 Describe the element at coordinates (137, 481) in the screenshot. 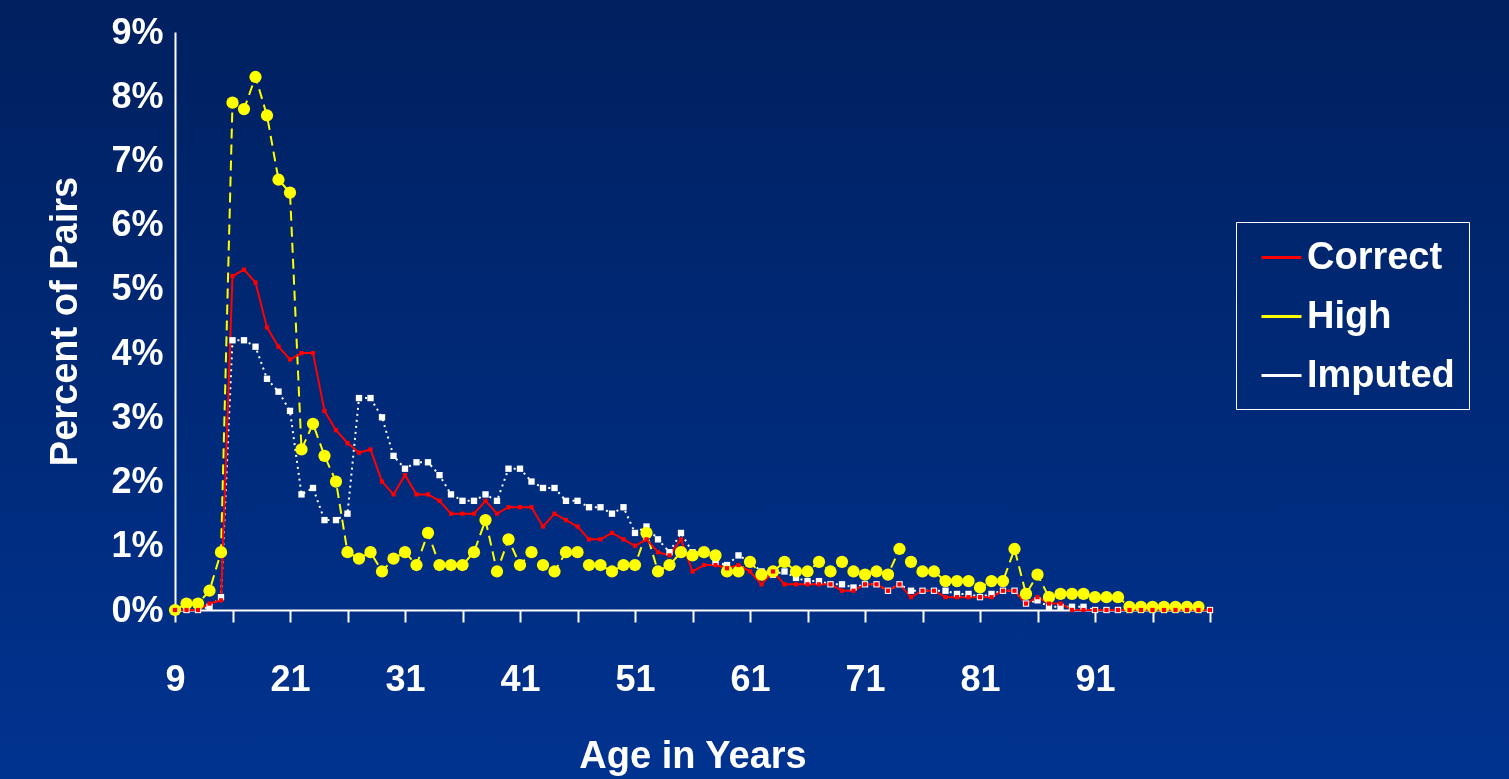

I see `y-tick-label: 2%` at that location.